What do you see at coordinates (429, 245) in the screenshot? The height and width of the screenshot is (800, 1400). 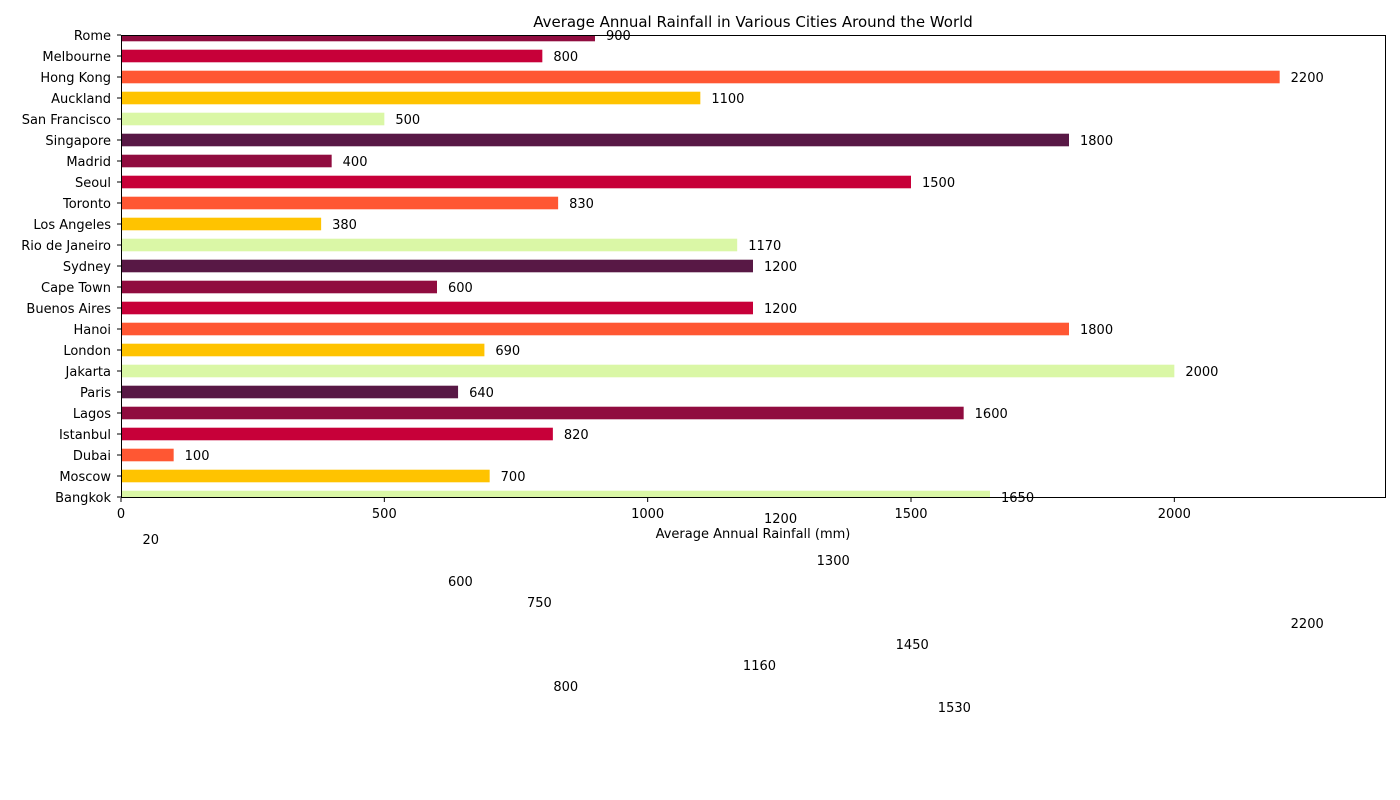 I see `bar-rio-de-janeiro` at bounding box center [429, 245].